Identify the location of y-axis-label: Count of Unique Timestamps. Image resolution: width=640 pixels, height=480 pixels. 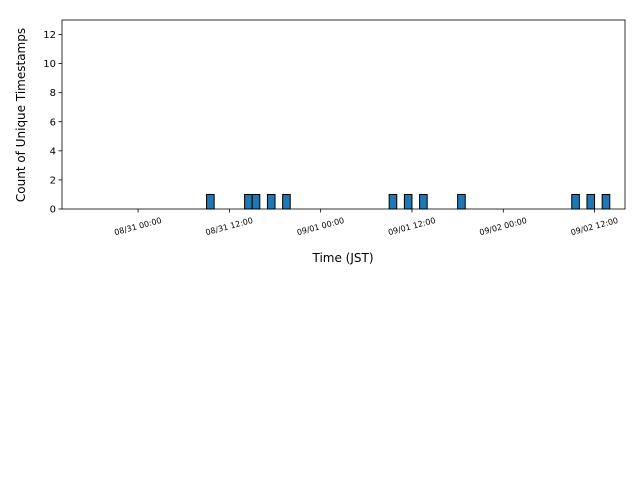
(21, 115).